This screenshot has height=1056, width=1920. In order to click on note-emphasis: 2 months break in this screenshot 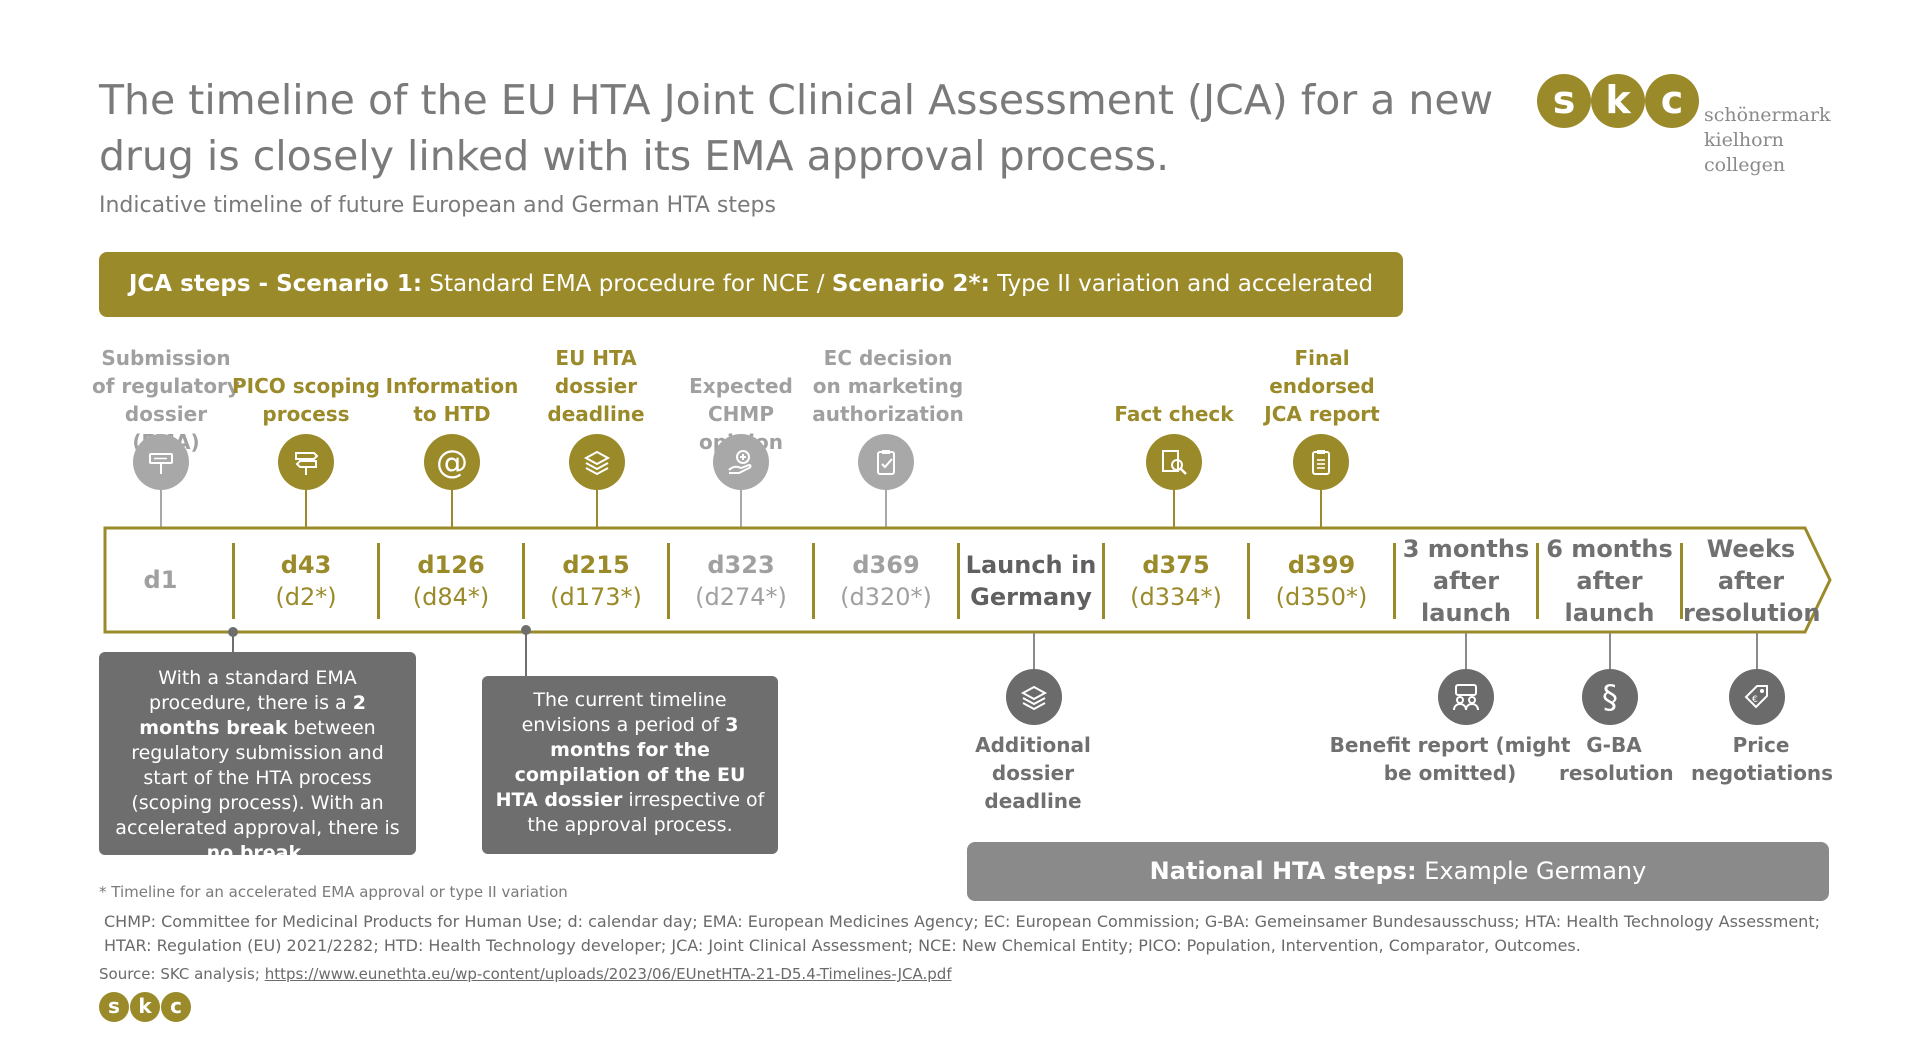, I will do `click(252, 715)`.